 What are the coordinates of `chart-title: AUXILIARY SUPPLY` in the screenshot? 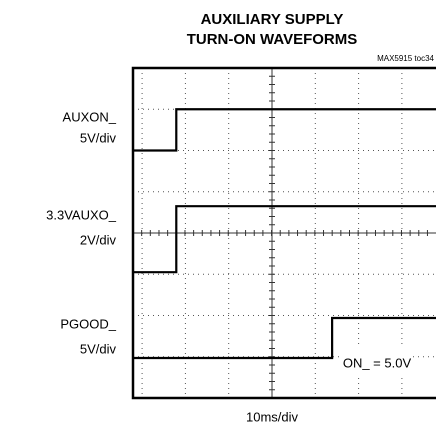 It's located at (272, 19).